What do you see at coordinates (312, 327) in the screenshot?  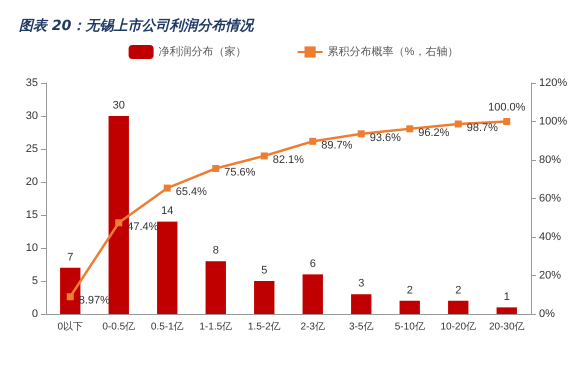 I see `x-tick-label: 2-3亿` at bounding box center [312, 327].